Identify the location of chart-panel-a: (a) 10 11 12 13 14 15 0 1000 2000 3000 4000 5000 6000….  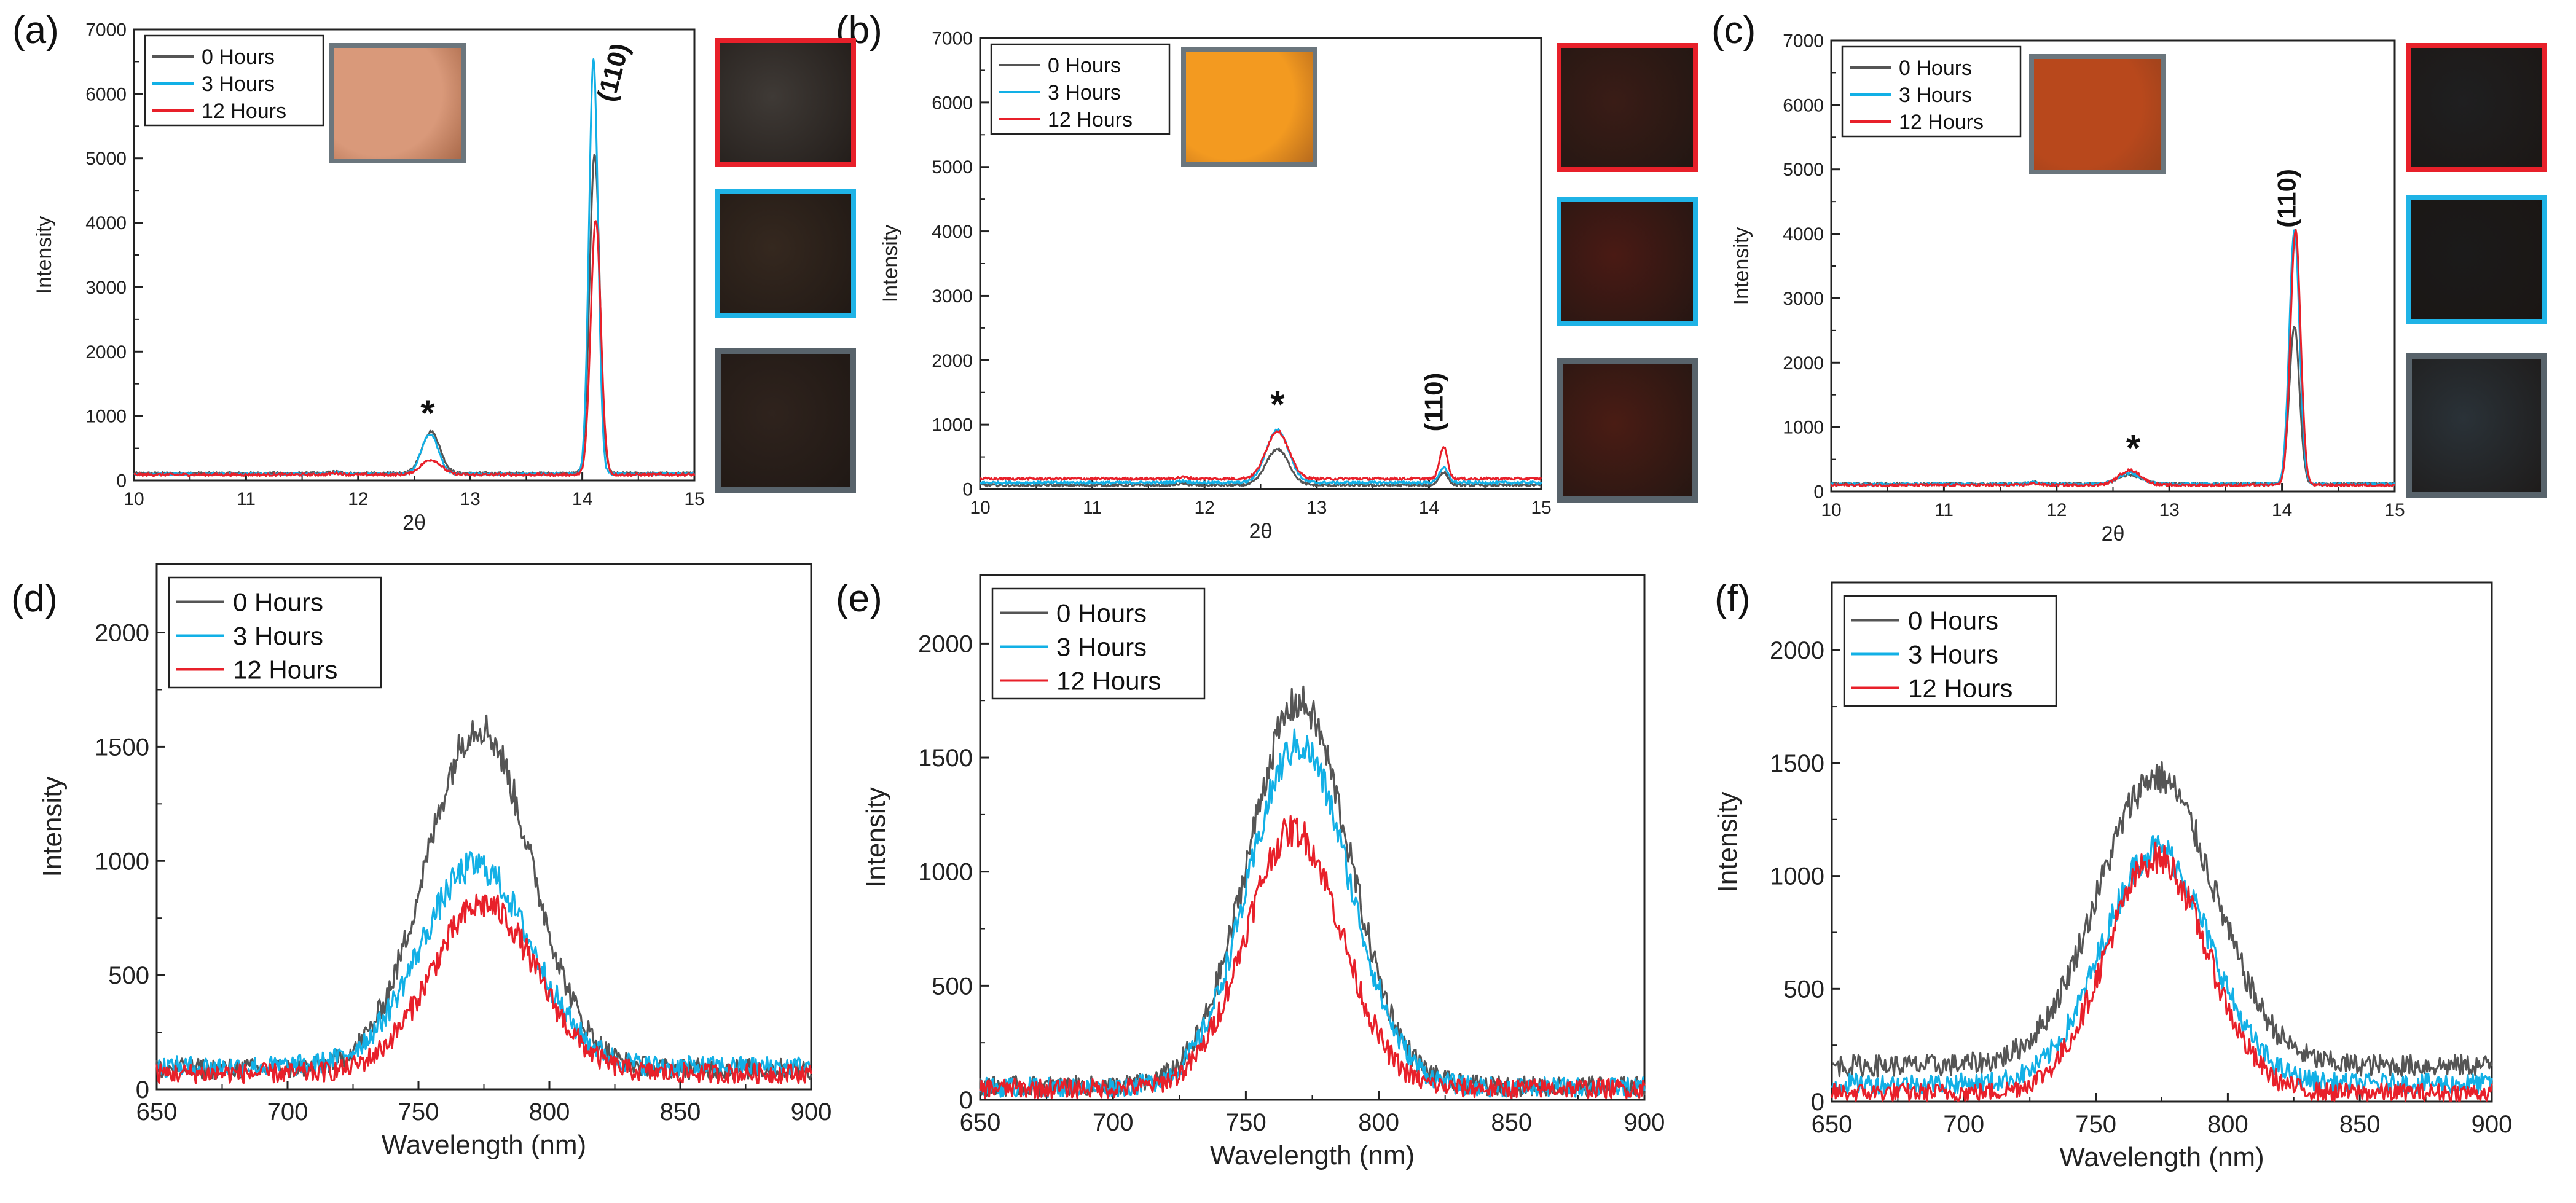
(358, 272).